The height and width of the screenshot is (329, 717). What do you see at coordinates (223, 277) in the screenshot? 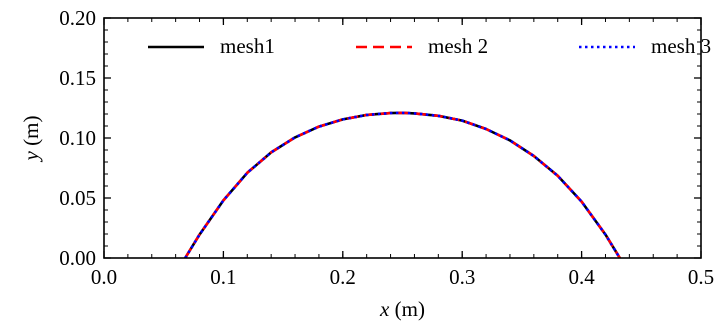
I see `x-tick-label: 0.1` at bounding box center [223, 277].